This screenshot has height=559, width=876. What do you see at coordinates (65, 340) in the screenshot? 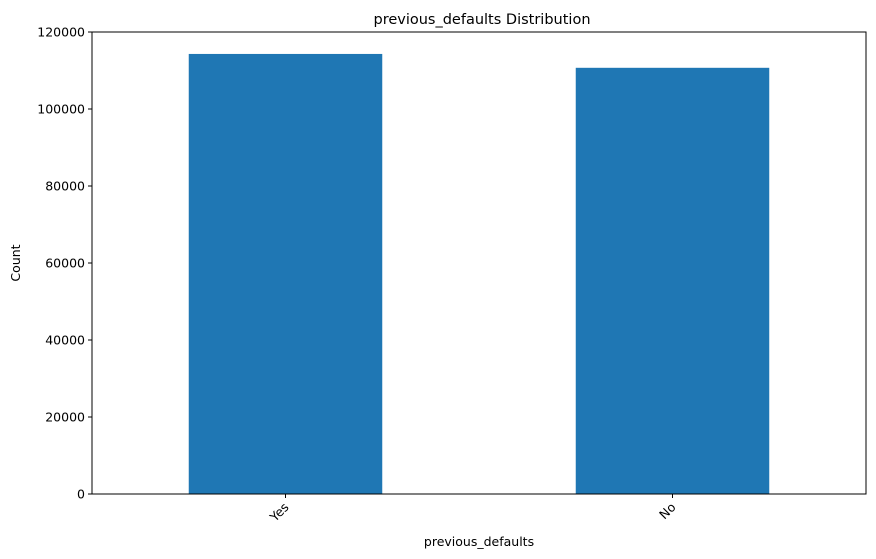
I see `y-tick-label: 40000` at bounding box center [65, 340].